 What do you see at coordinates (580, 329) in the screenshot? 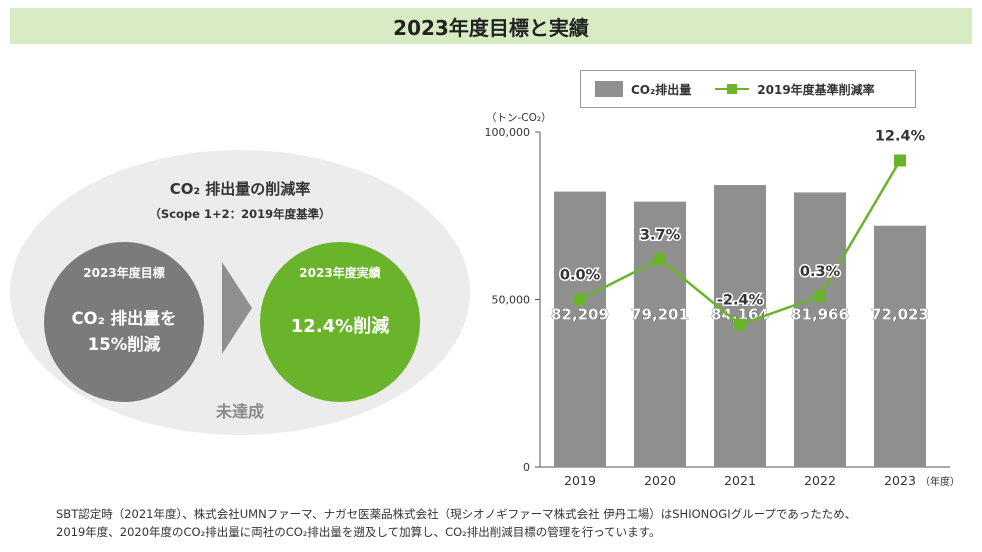
I see `bar-2019` at bounding box center [580, 329].